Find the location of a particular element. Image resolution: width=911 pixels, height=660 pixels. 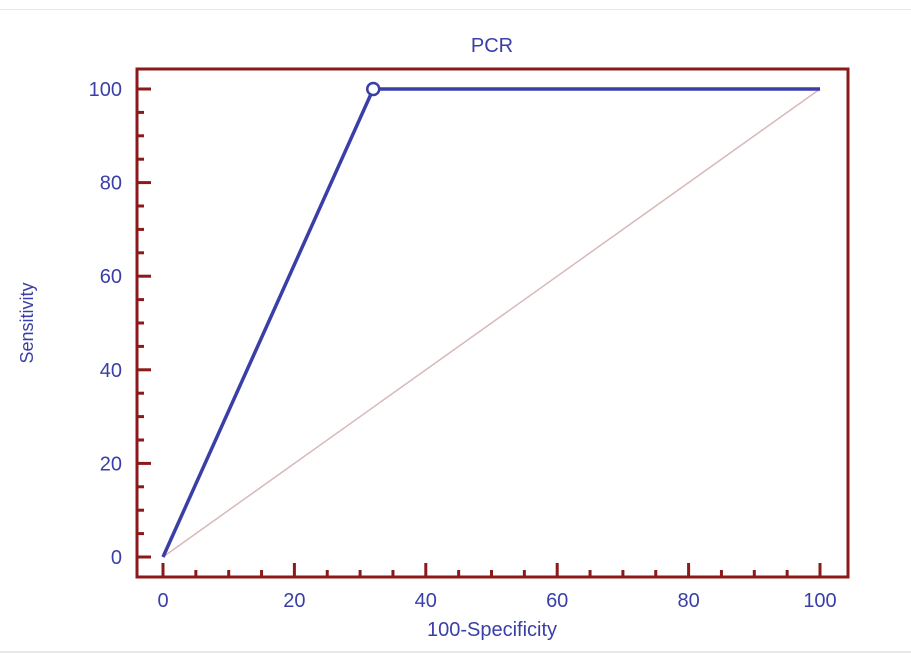

top-divider is located at coordinates (455, 9).